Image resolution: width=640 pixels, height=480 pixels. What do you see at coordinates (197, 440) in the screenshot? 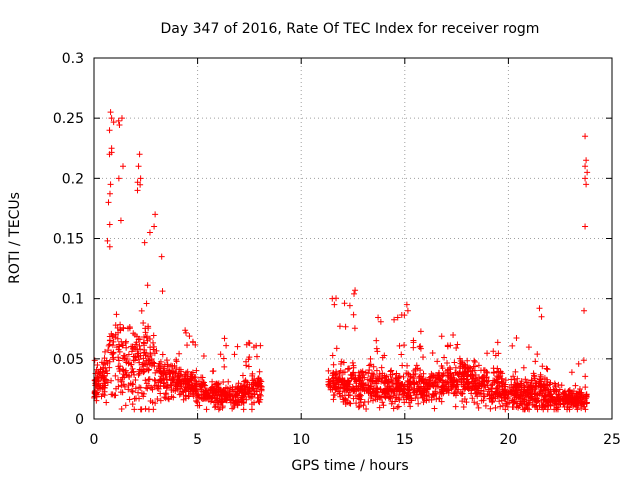
I see `x-tick-label: 5` at bounding box center [197, 440].